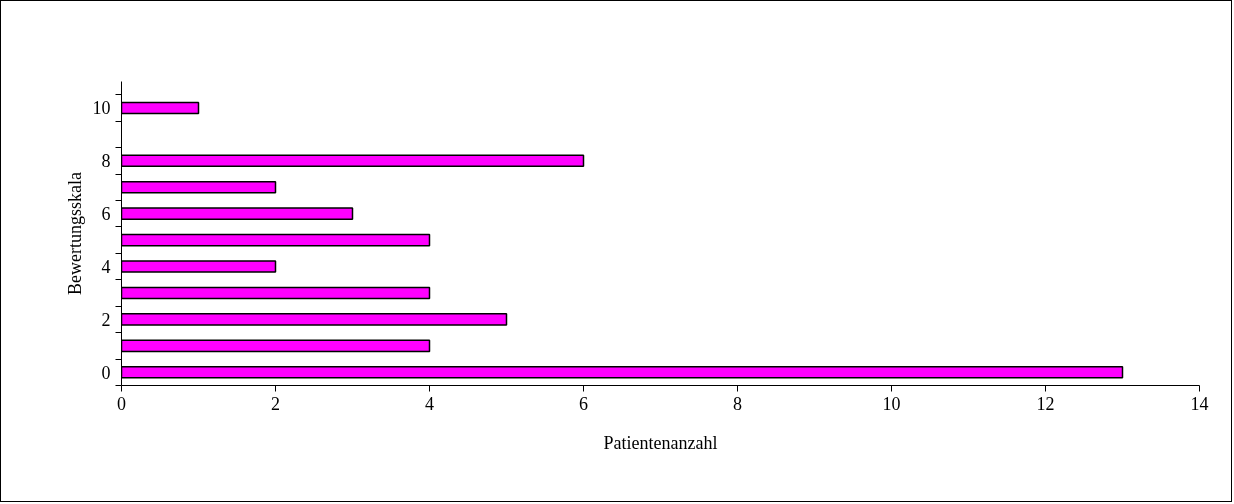  What do you see at coordinates (660, 442) in the screenshot?
I see `x-axis-title: Patientenanzahl` at bounding box center [660, 442].